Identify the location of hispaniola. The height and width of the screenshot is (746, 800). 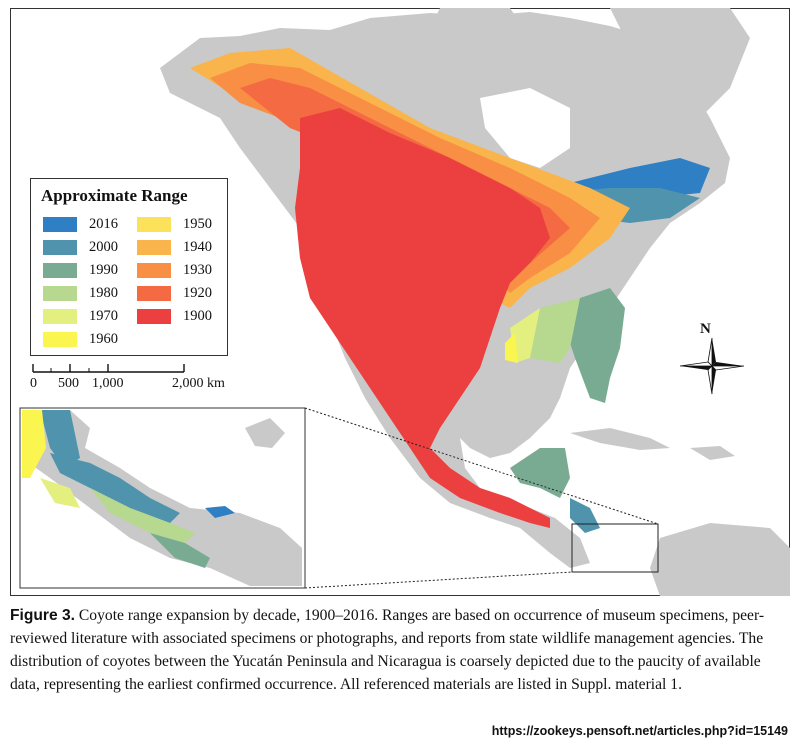
(712, 453).